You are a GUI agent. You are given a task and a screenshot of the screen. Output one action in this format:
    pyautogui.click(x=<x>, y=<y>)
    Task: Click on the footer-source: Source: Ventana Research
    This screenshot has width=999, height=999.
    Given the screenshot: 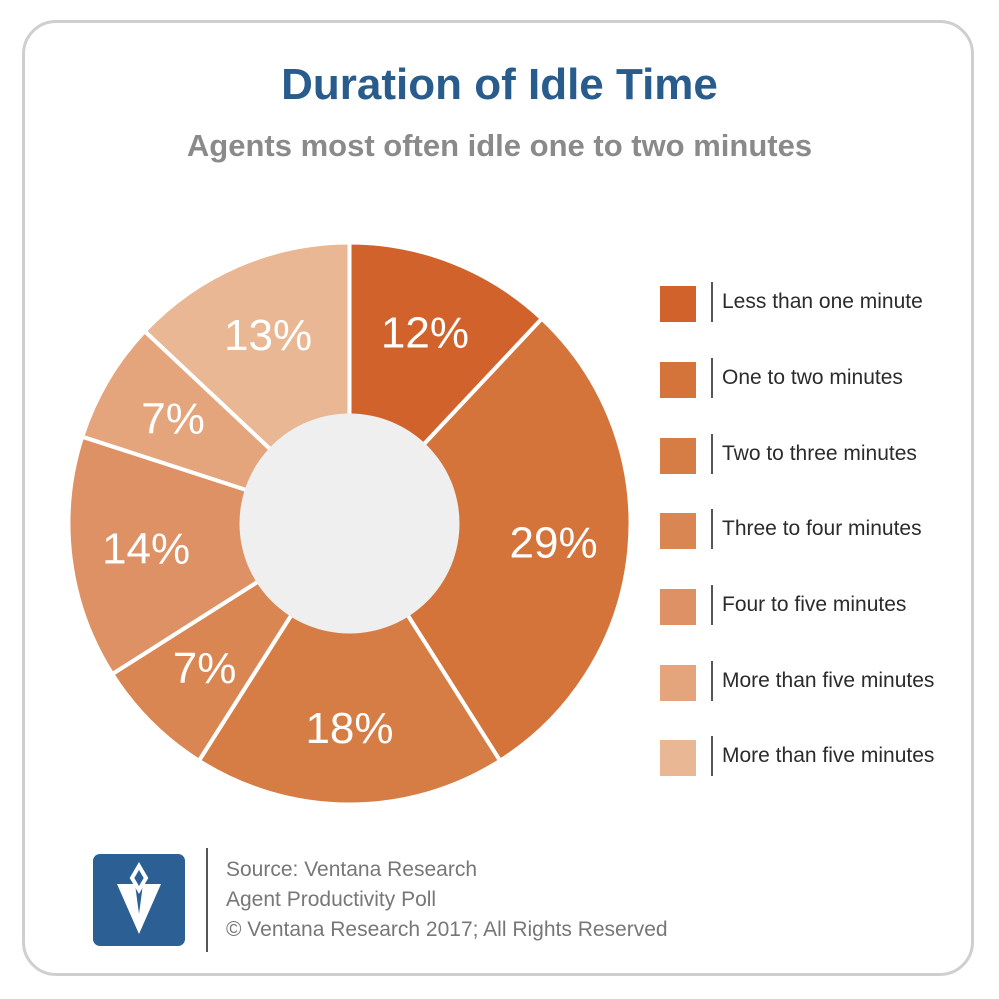 What is the action you would take?
    pyautogui.click(x=351, y=869)
    